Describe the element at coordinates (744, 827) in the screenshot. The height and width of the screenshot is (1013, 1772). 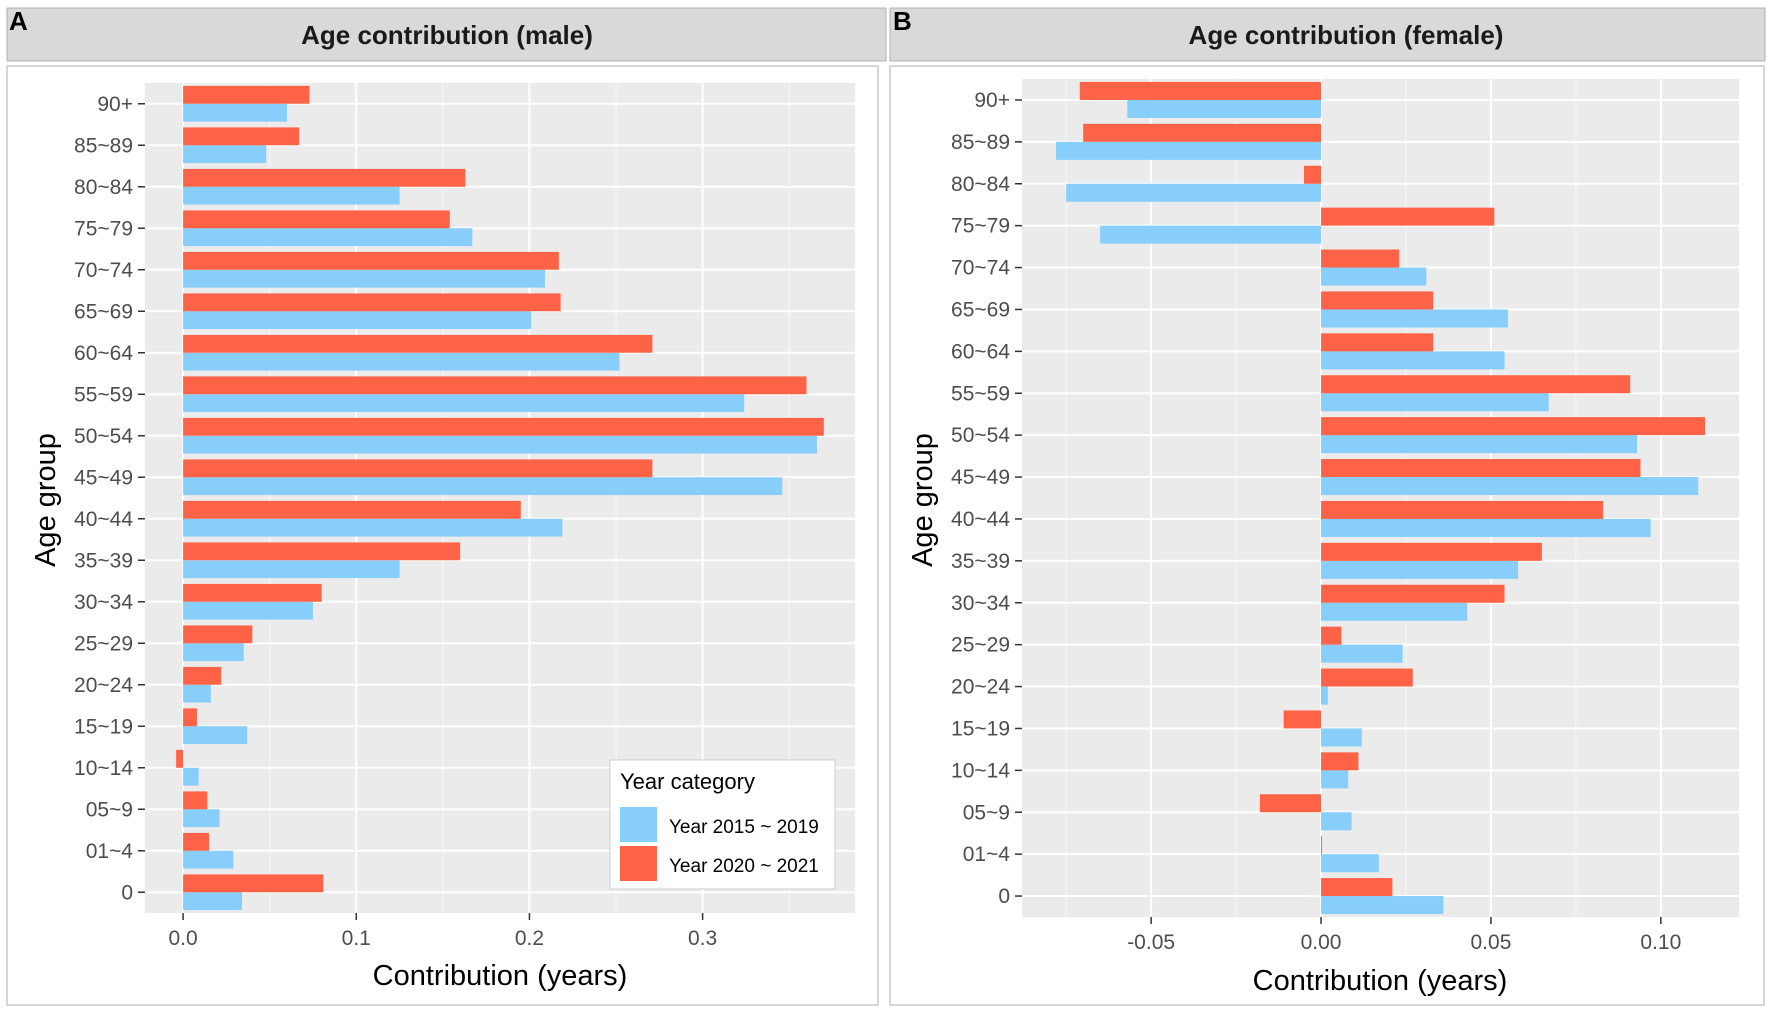
I see `legend-label-2015-2019: Year 2015 ~ 2019` at that location.